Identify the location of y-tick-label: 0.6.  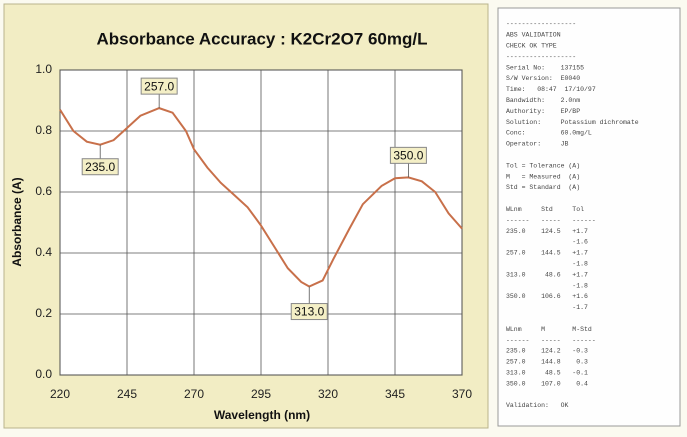
(43, 191).